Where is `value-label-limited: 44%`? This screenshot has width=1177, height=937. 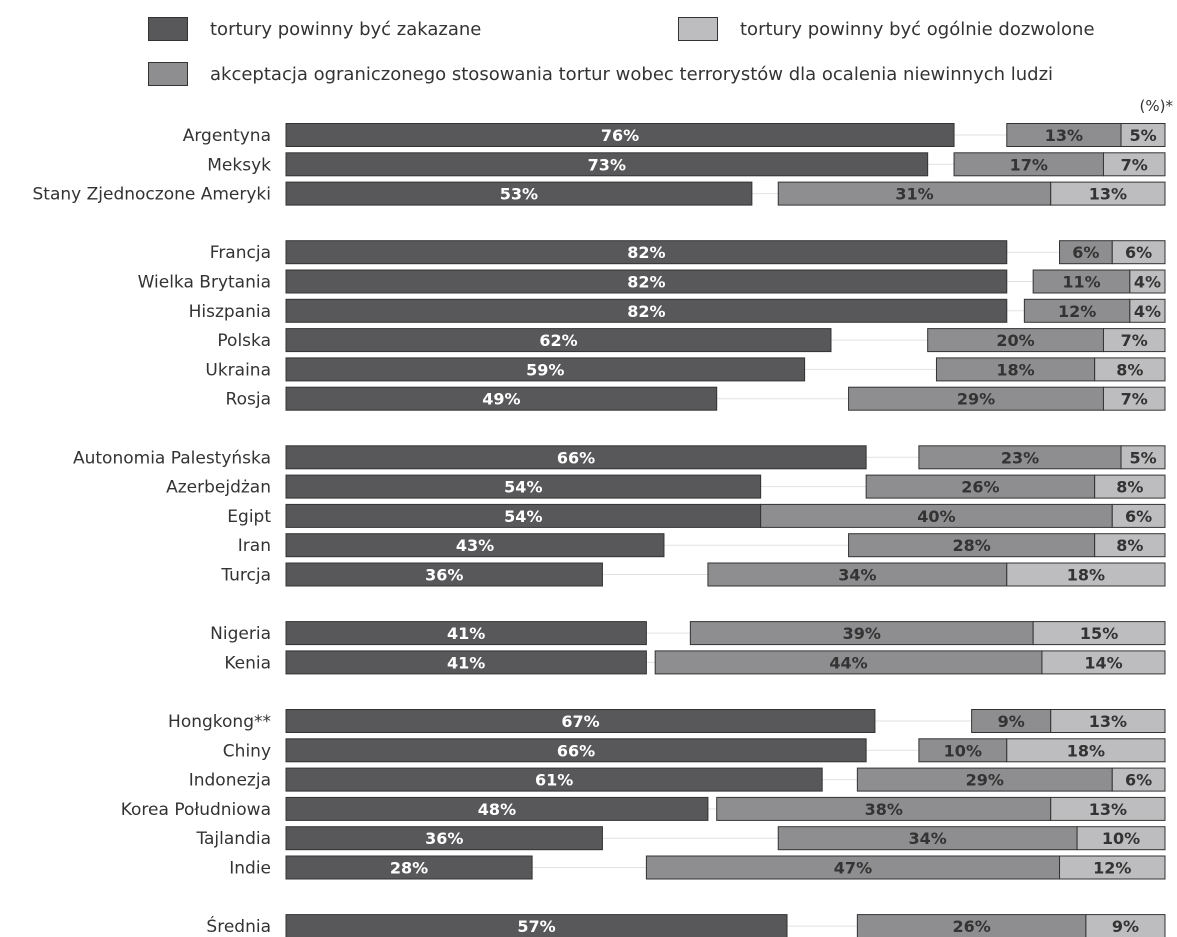
value-label-limited: 44% is located at coordinates (848, 662).